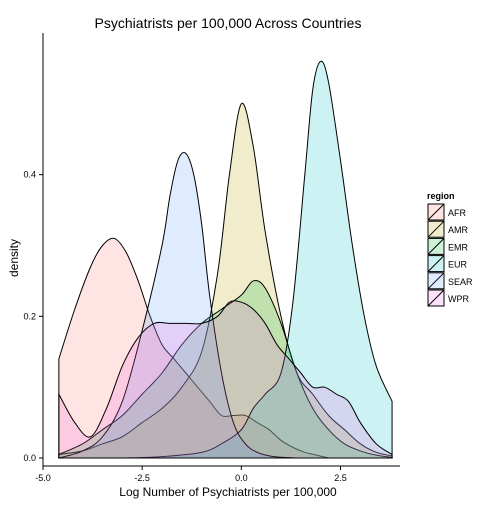 Image resolution: width=504 pixels, height=509 pixels. I want to click on legend-label-amr: AMR, so click(458, 230).